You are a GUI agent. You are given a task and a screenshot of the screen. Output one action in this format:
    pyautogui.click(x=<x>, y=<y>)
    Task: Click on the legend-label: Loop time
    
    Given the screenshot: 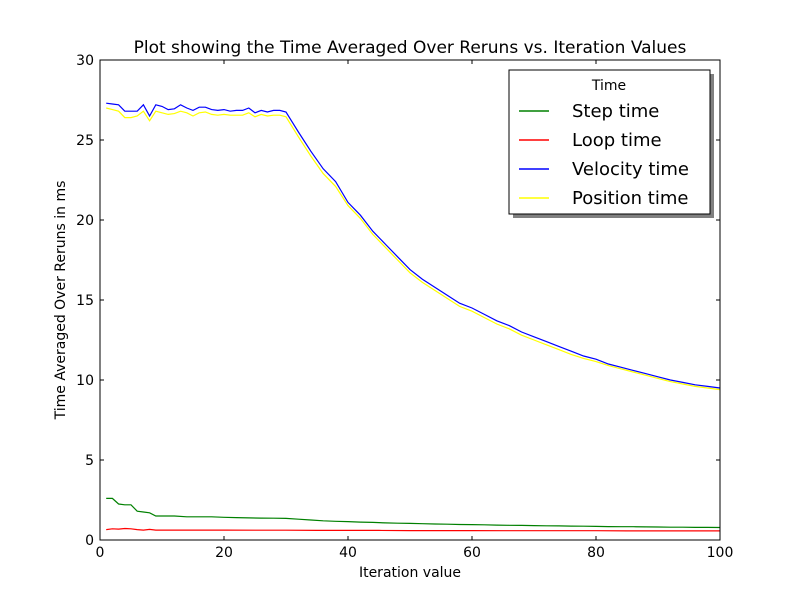 What is the action you would take?
    pyautogui.click(x=617, y=140)
    